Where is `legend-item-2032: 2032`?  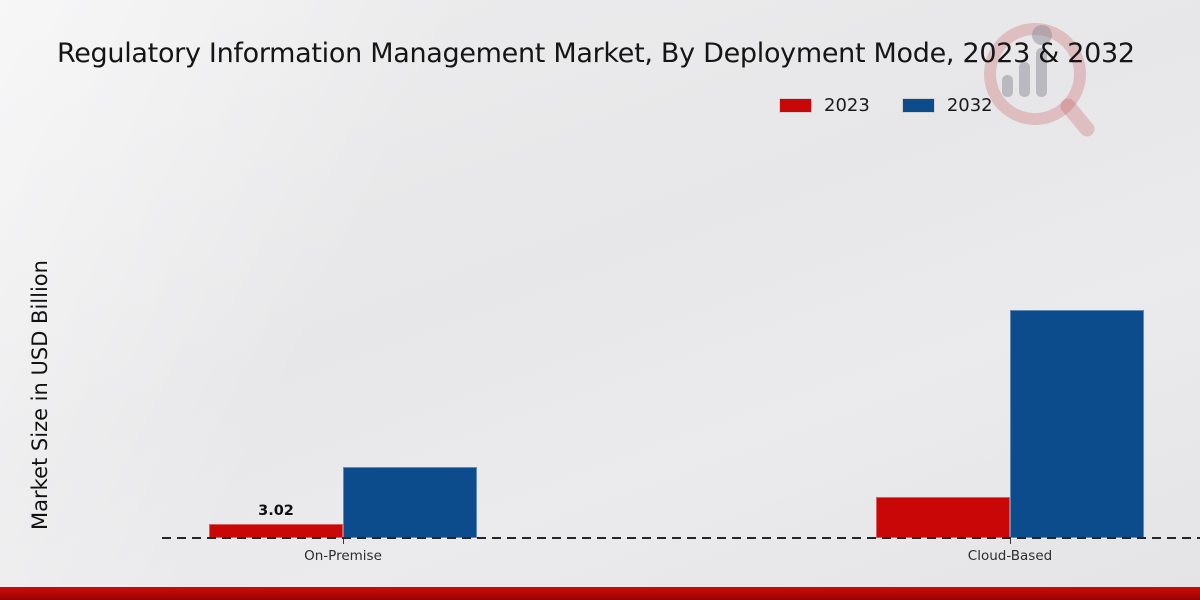
legend-item-2032: 2032 is located at coordinates (947, 105).